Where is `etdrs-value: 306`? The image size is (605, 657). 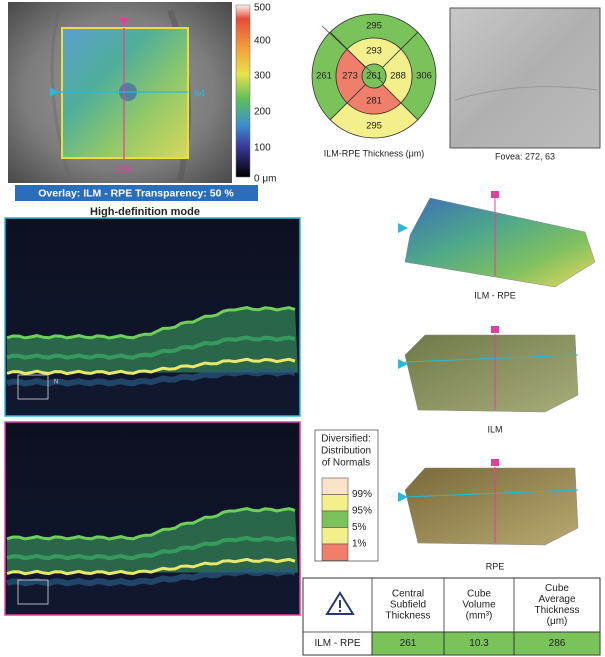 etdrs-value: 306 is located at coordinates (424, 76).